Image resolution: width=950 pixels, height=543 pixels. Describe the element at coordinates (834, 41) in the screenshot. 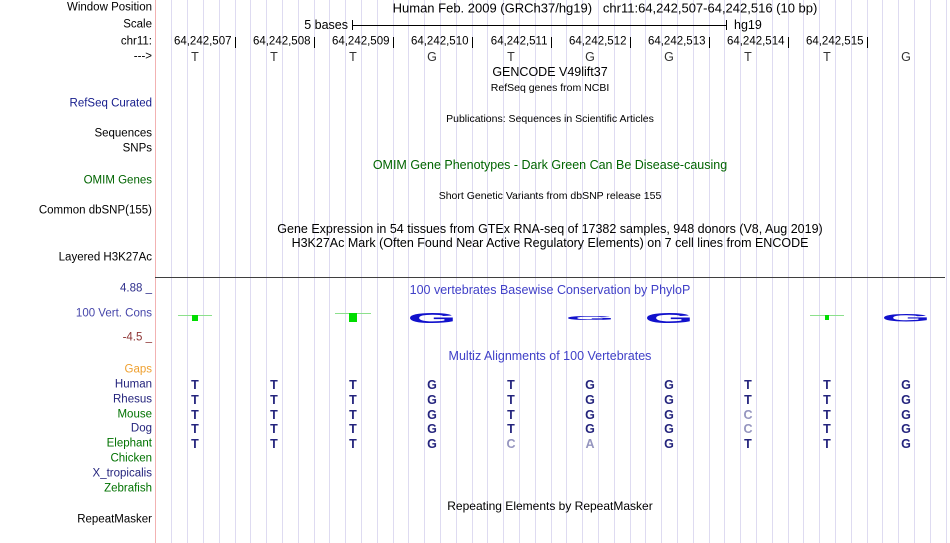

I see `coordinate-label: 64,242,515` at that location.